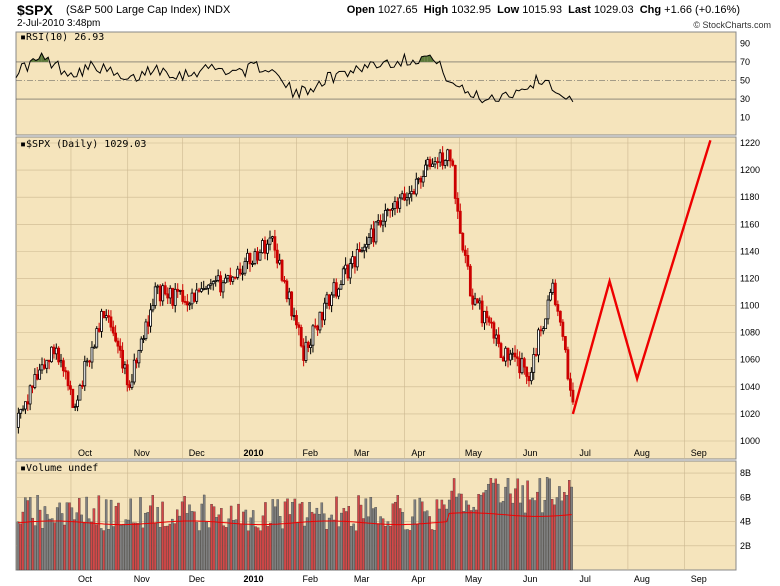 Image resolution: width=780 pixels, height=586 pixels. What do you see at coordinates (750, 360) in the screenshot?
I see `price-tick-label: 1060` at bounding box center [750, 360].